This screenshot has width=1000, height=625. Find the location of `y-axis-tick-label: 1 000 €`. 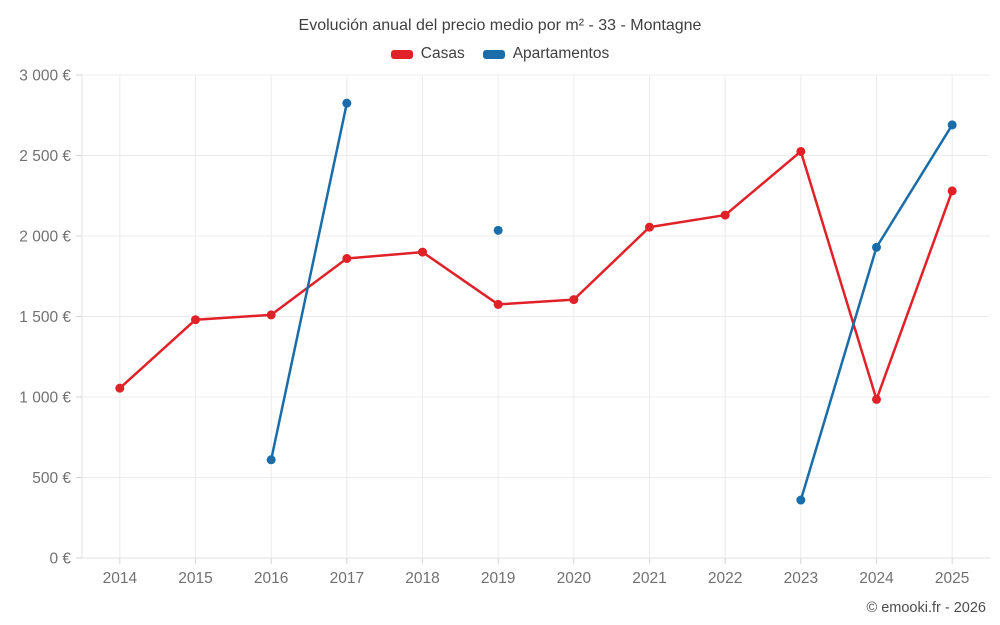

y-axis-tick-label: 1 000 € is located at coordinates (45, 398).